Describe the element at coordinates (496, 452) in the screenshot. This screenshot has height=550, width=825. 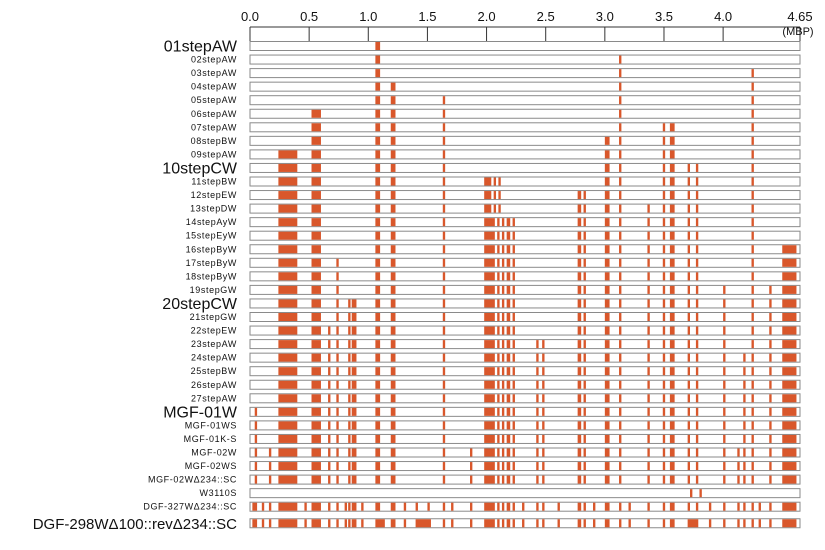
I see `strain-row: MGF-02W` at that location.